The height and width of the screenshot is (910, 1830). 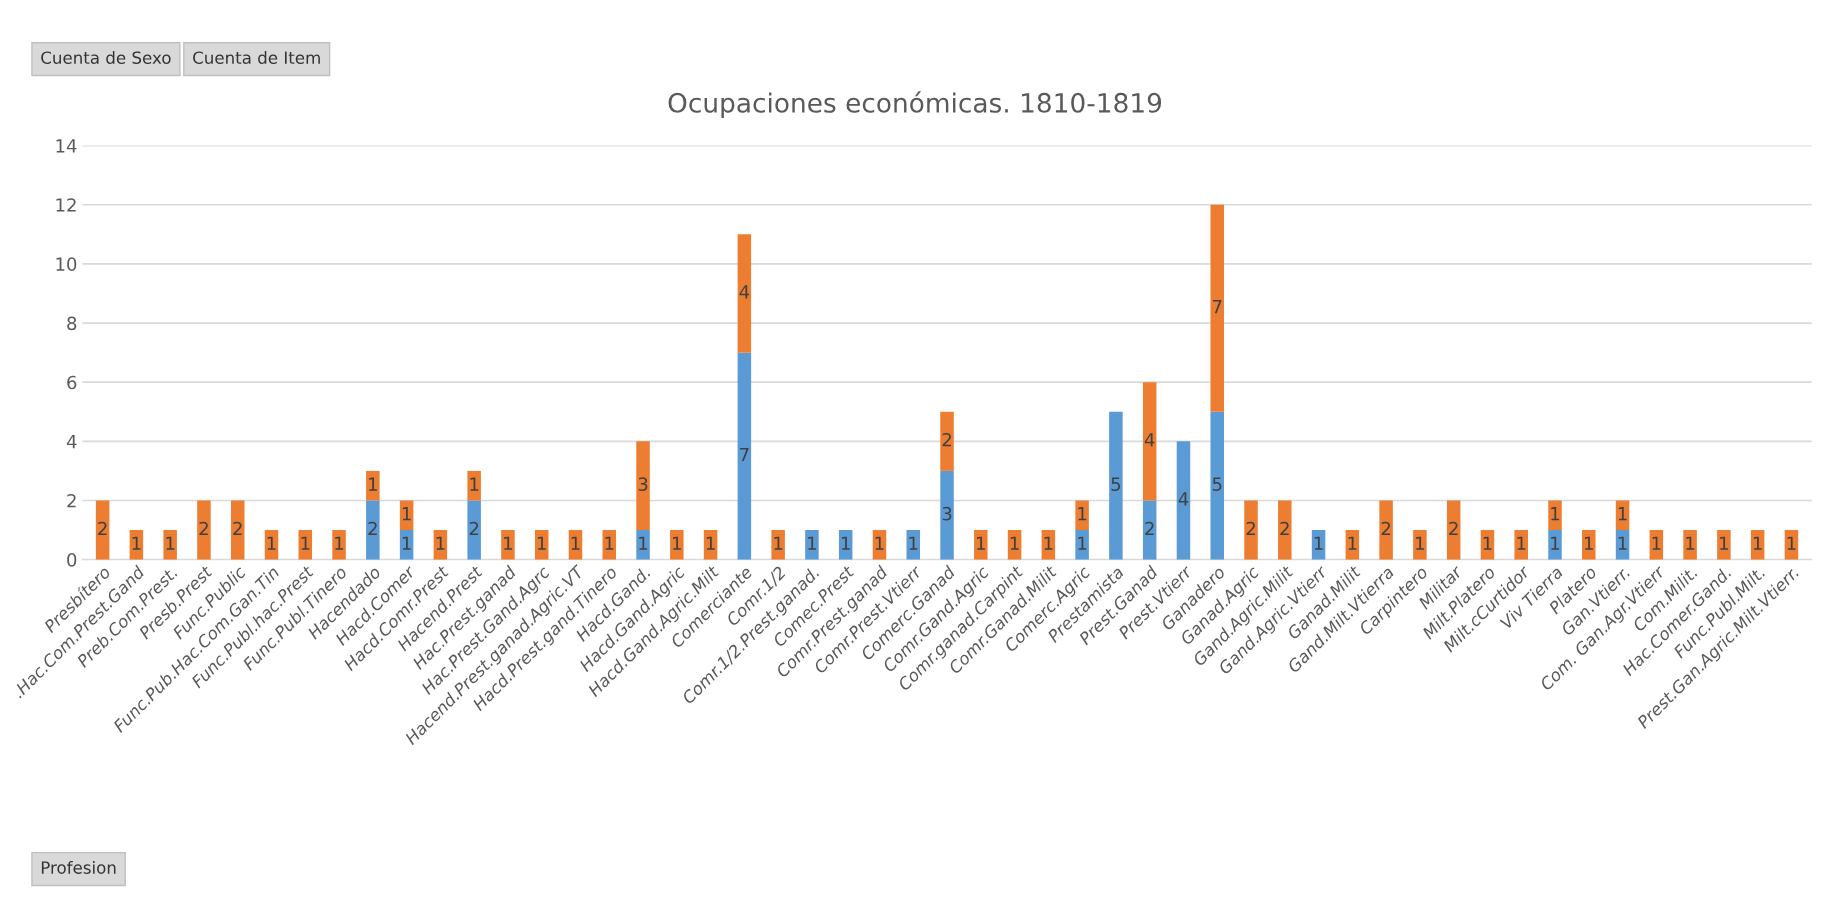 What do you see at coordinates (256, 57) in the screenshot?
I see `text: Cuenta de Item` at bounding box center [256, 57].